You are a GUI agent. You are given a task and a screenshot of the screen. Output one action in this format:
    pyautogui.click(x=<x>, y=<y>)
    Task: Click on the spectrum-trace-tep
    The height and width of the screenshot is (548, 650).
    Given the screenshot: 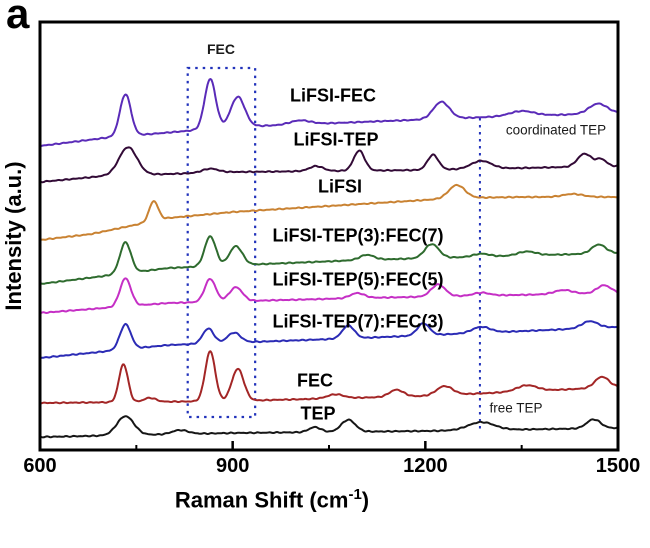 What is the action you would take?
    pyautogui.click(x=329, y=427)
    